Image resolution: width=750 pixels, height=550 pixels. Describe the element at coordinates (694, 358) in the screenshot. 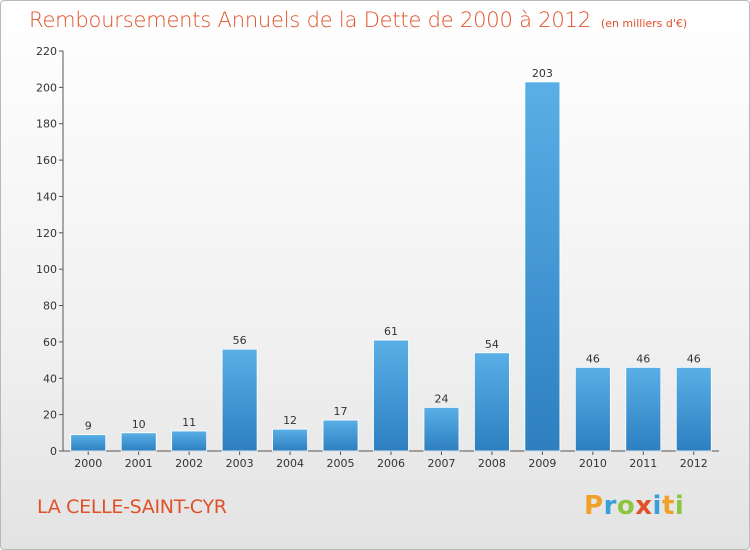

I see `data-label-2012: 46` at that location.